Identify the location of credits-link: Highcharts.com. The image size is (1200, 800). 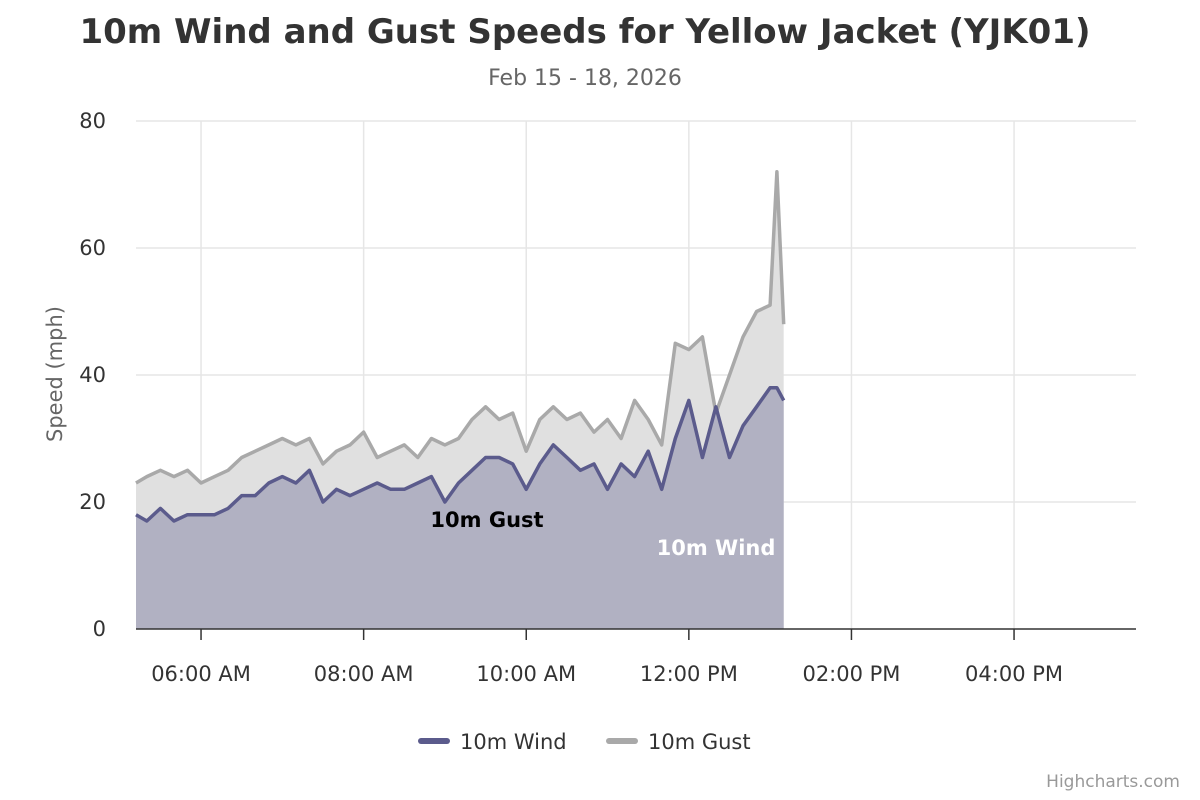
(1113, 782).